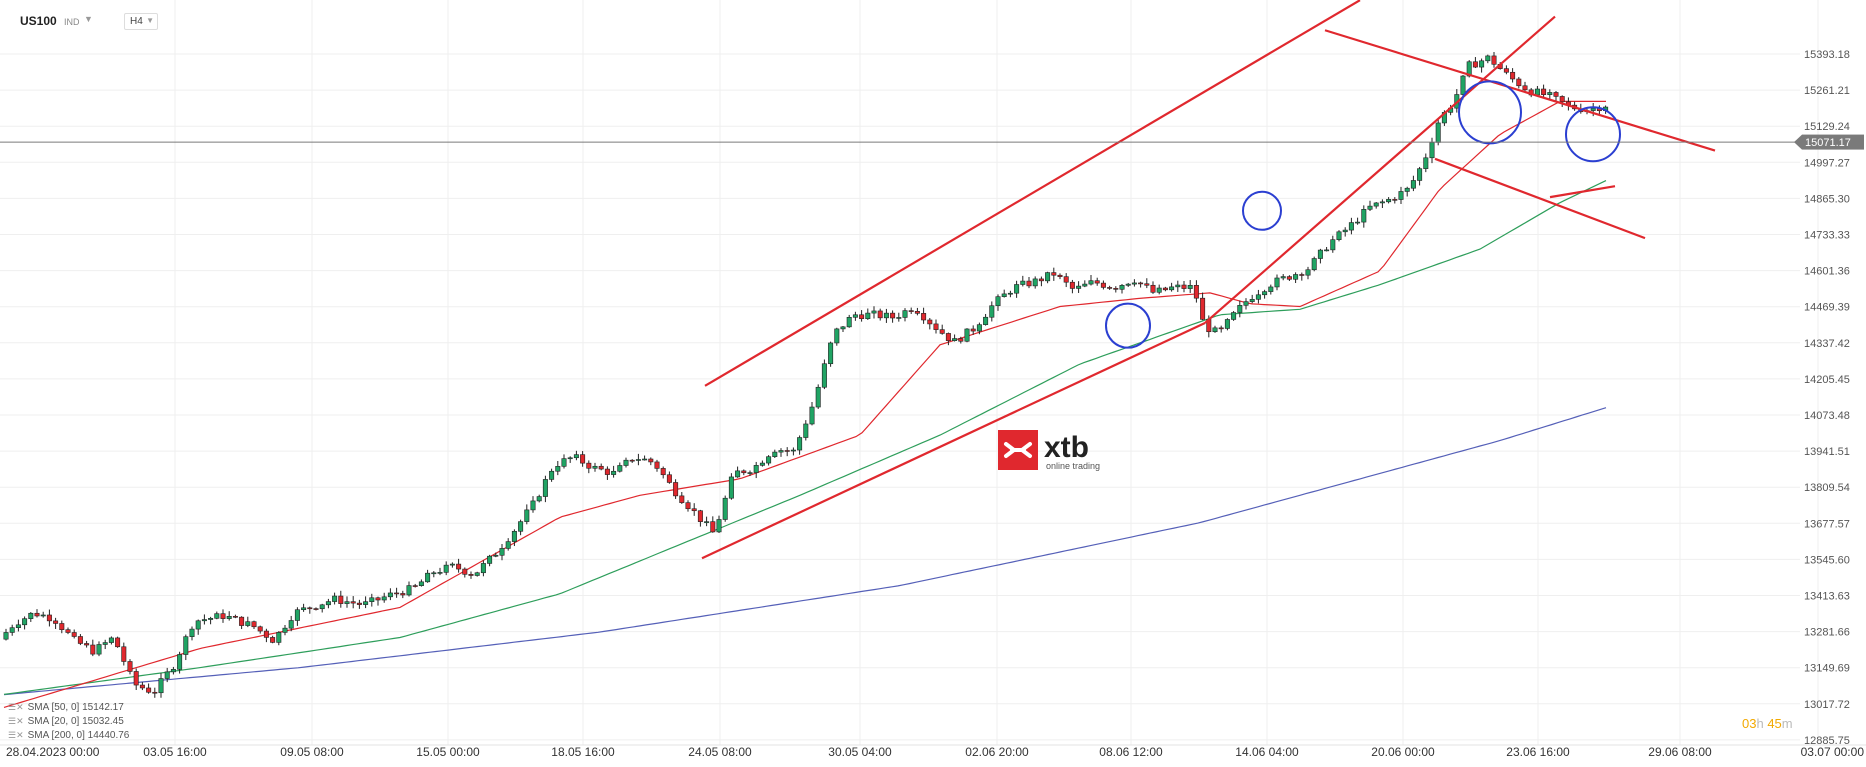  I want to click on logo-tagline: online trading, so click(1073, 466).